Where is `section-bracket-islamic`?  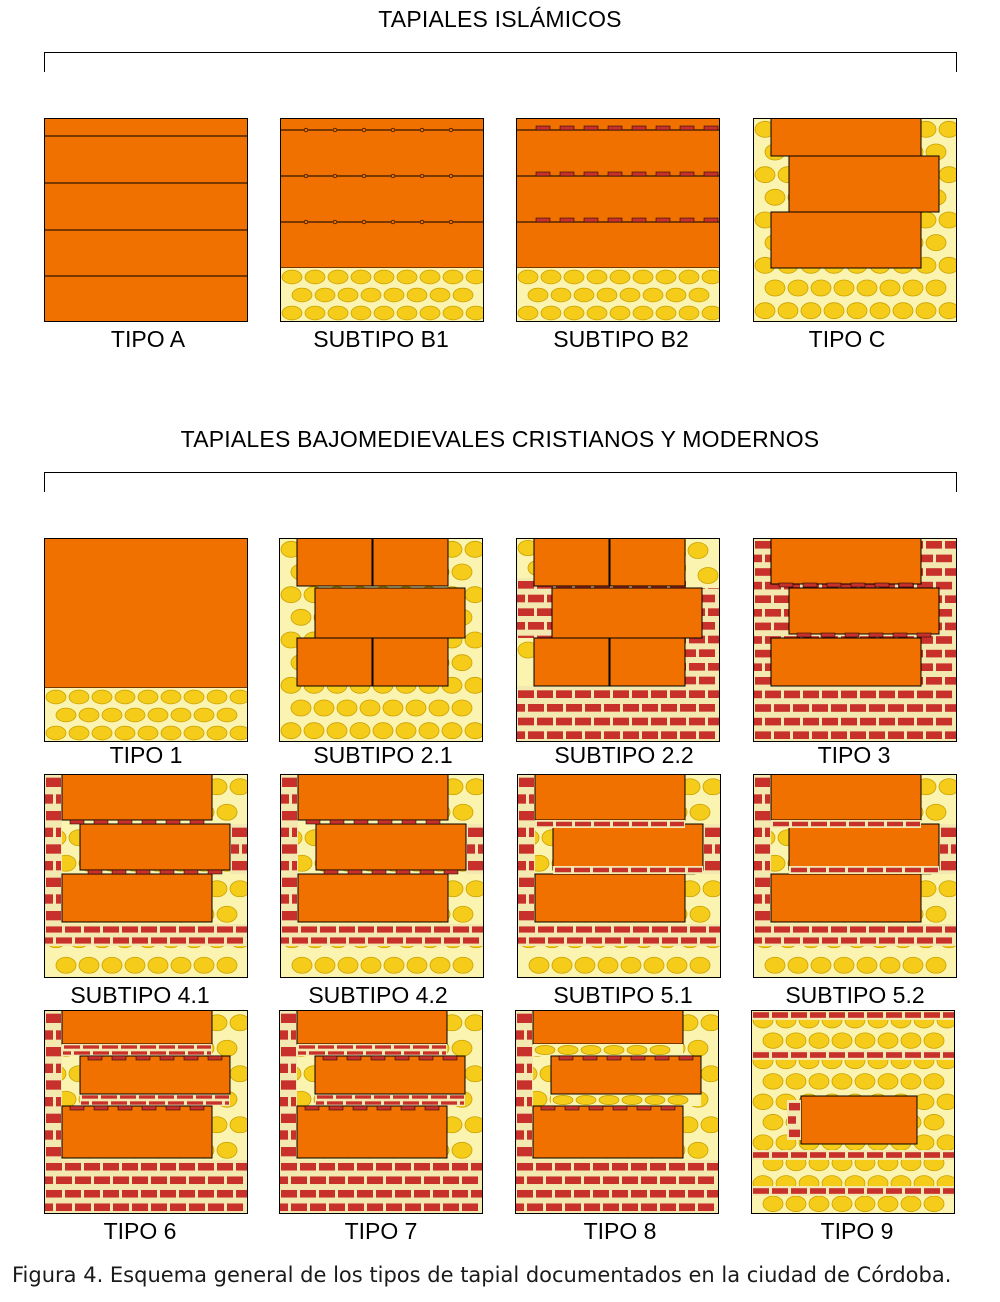
section-bracket-islamic is located at coordinates (500, 62).